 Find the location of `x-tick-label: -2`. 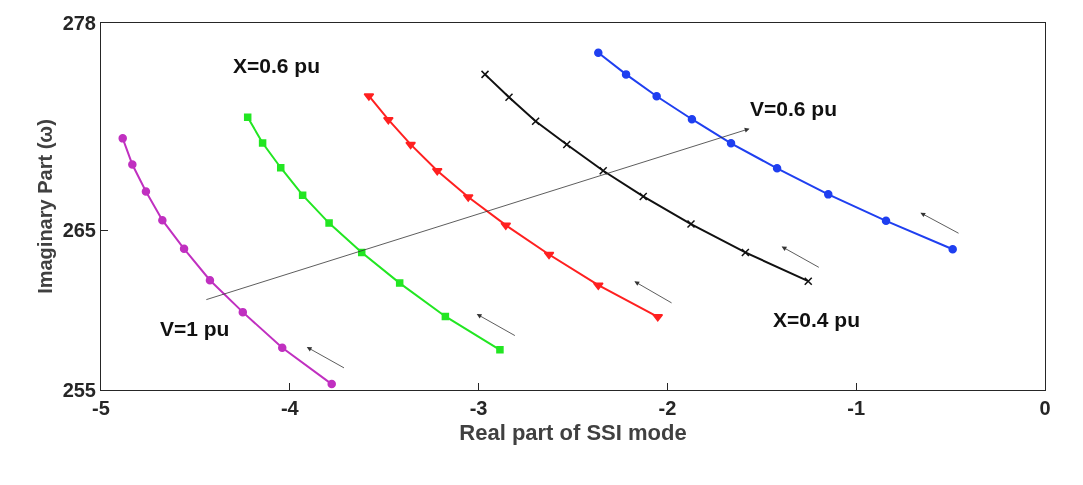

x-tick-label: -2 is located at coordinates (667, 408).